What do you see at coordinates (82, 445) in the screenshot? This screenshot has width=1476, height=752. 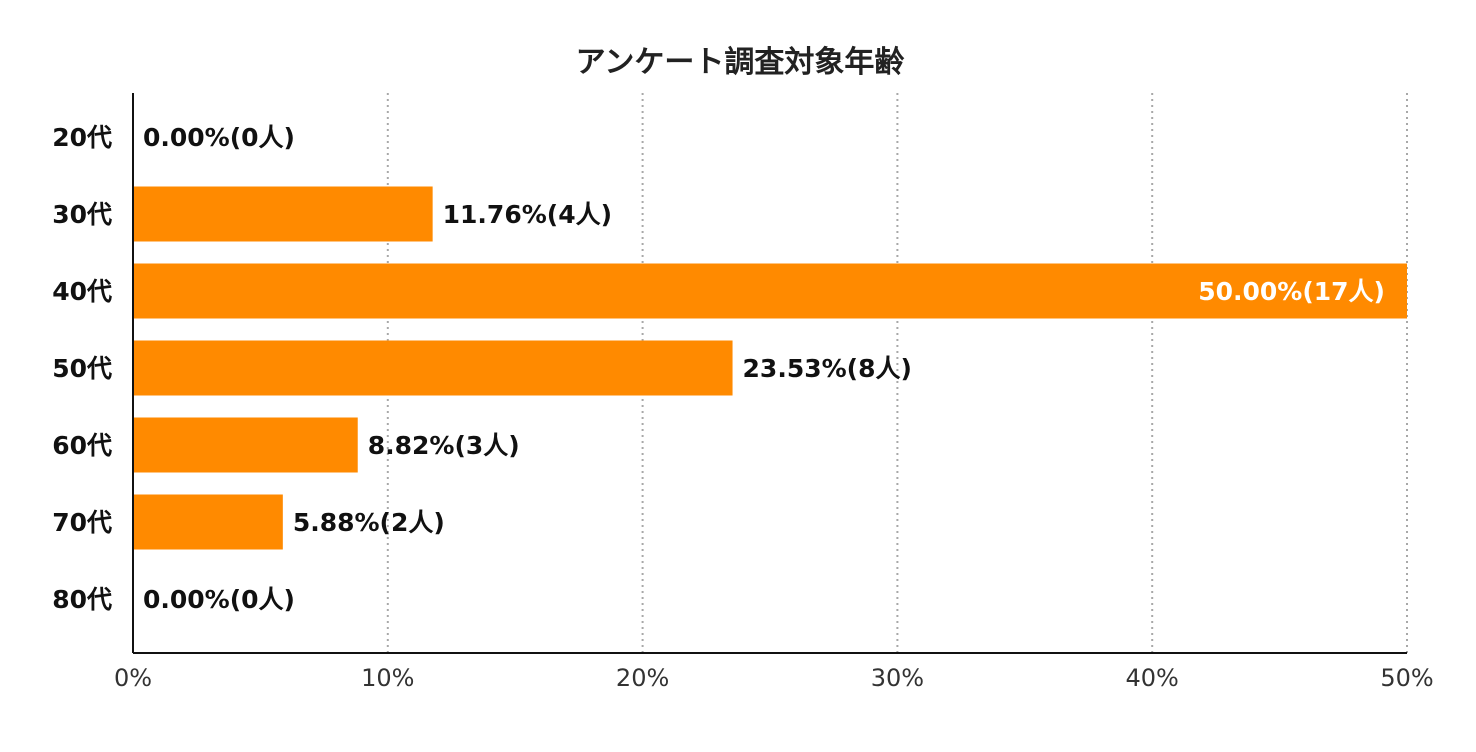 I see `category-label: 60代` at bounding box center [82, 445].